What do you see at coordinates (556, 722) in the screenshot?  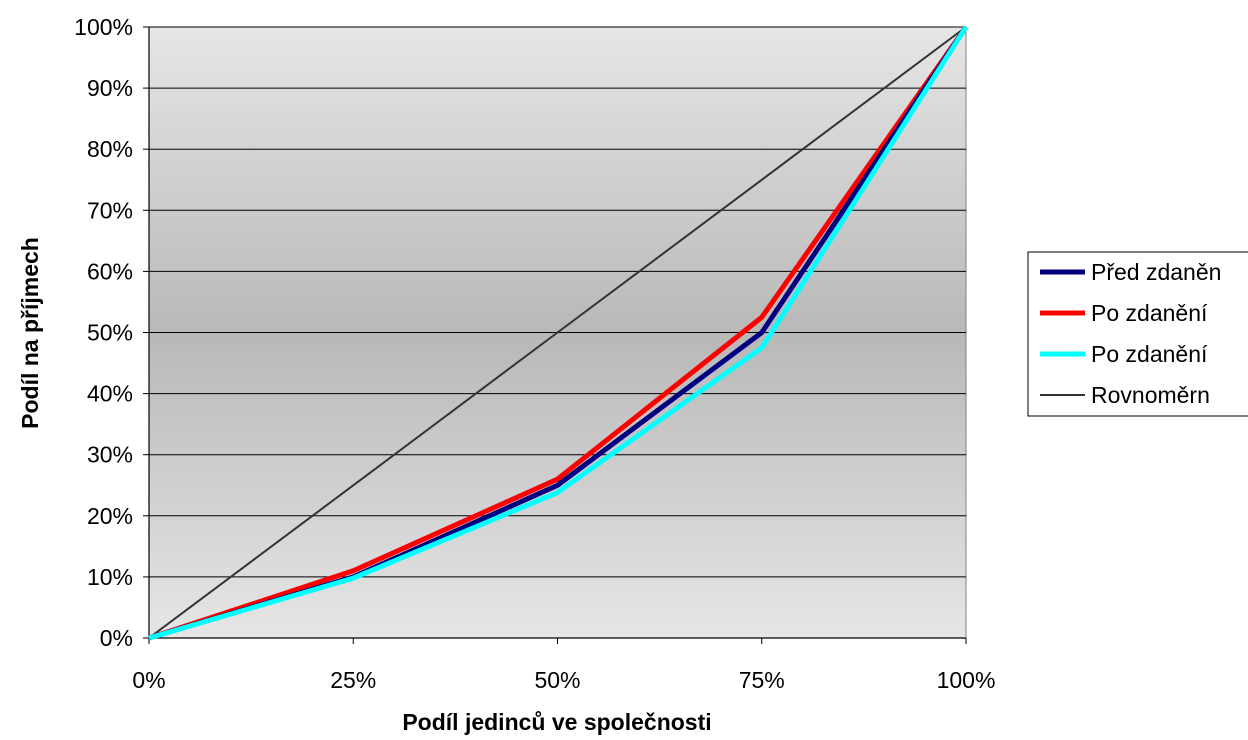 I see `x-axis-title: Podíl jedinců ve společnosti` at bounding box center [556, 722].